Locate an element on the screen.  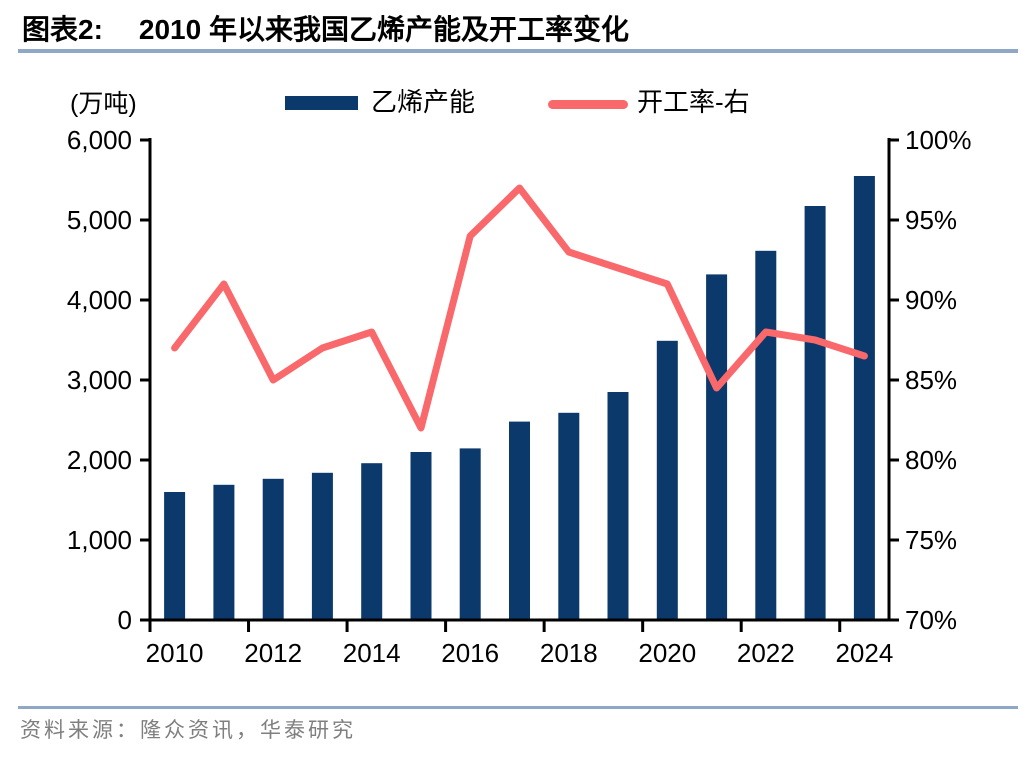
x-axis-tick-label: 2024 is located at coordinates (864, 653).